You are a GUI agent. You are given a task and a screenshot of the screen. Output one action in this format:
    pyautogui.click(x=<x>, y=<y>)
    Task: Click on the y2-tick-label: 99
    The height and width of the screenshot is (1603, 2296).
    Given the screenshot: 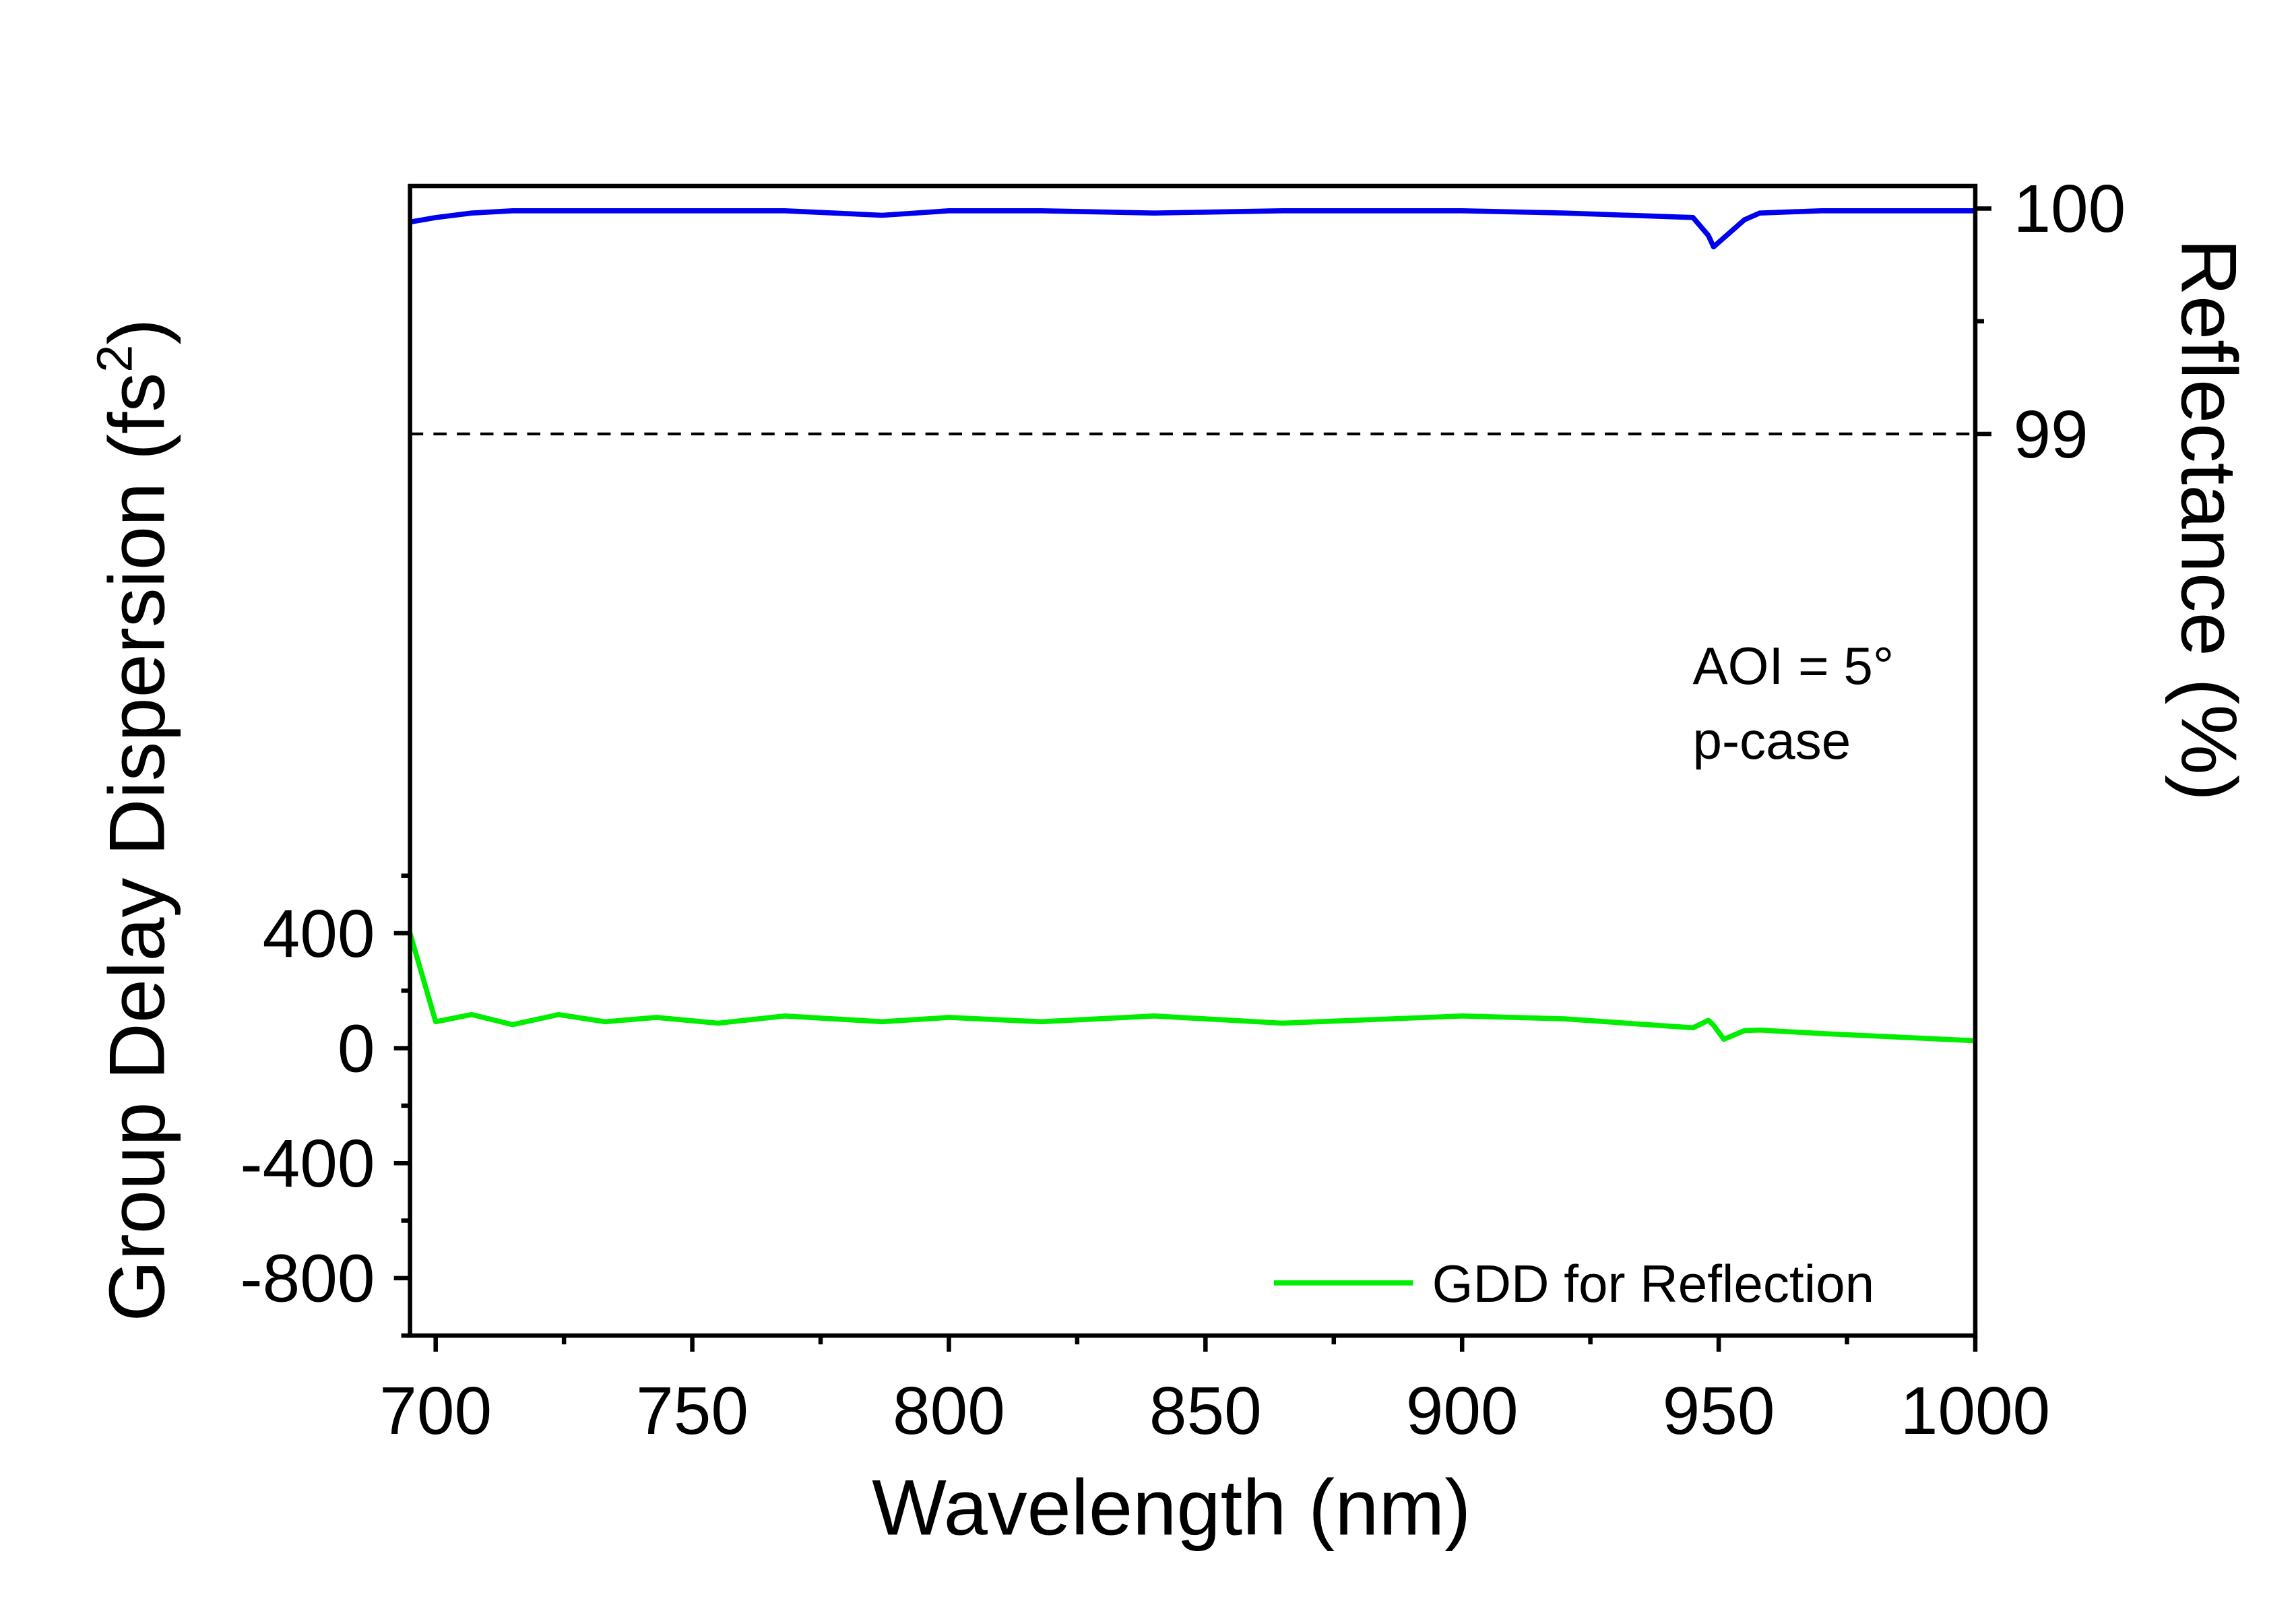 What is the action you would take?
    pyautogui.click(x=2050, y=434)
    